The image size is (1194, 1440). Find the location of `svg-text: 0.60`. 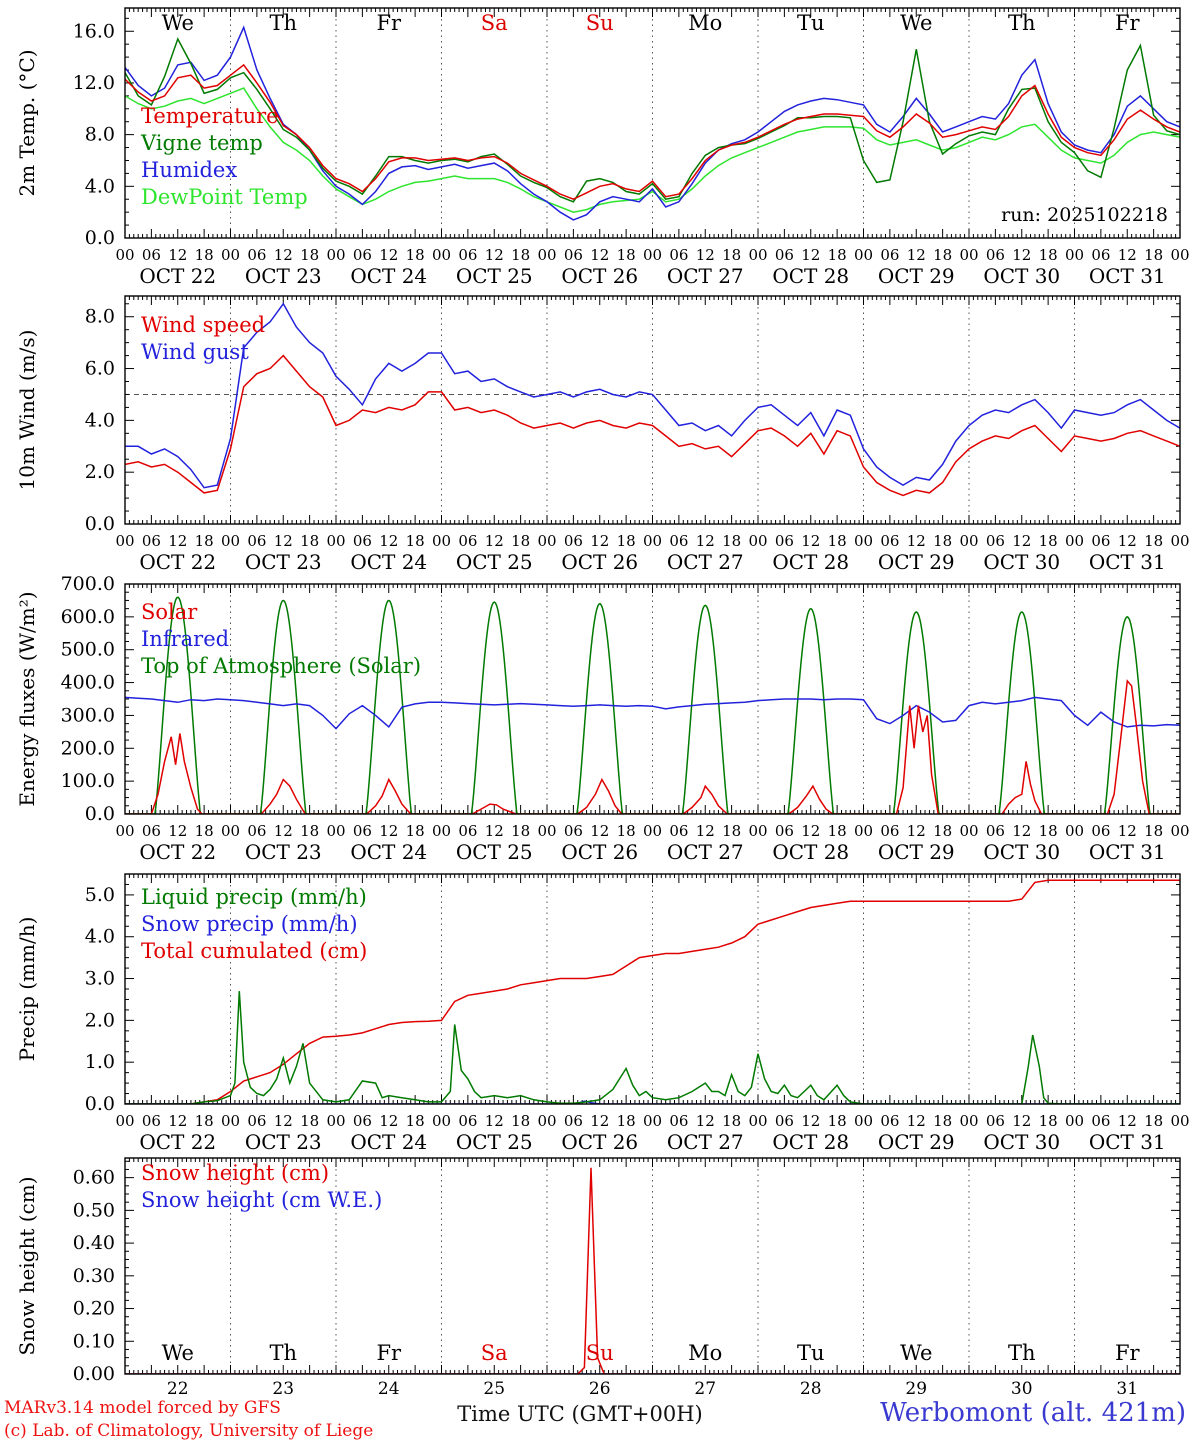

svg-text: 0.60 is located at coordinates (94, 1178).